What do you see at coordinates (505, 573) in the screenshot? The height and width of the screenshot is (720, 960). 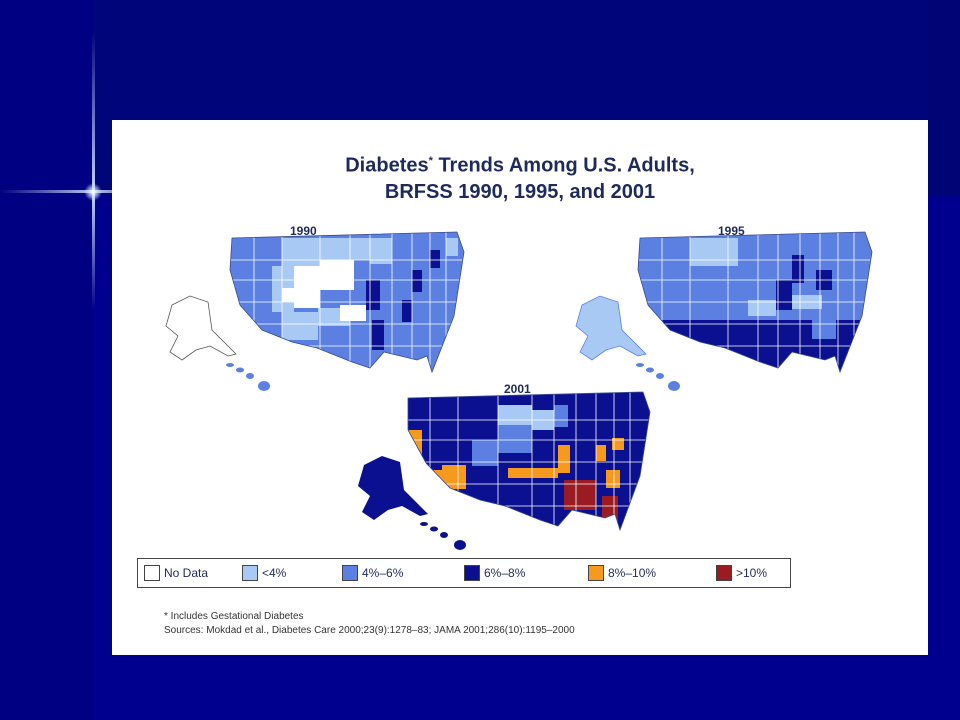 I see `legend-label: 6%–8%` at bounding box center [505, 573].